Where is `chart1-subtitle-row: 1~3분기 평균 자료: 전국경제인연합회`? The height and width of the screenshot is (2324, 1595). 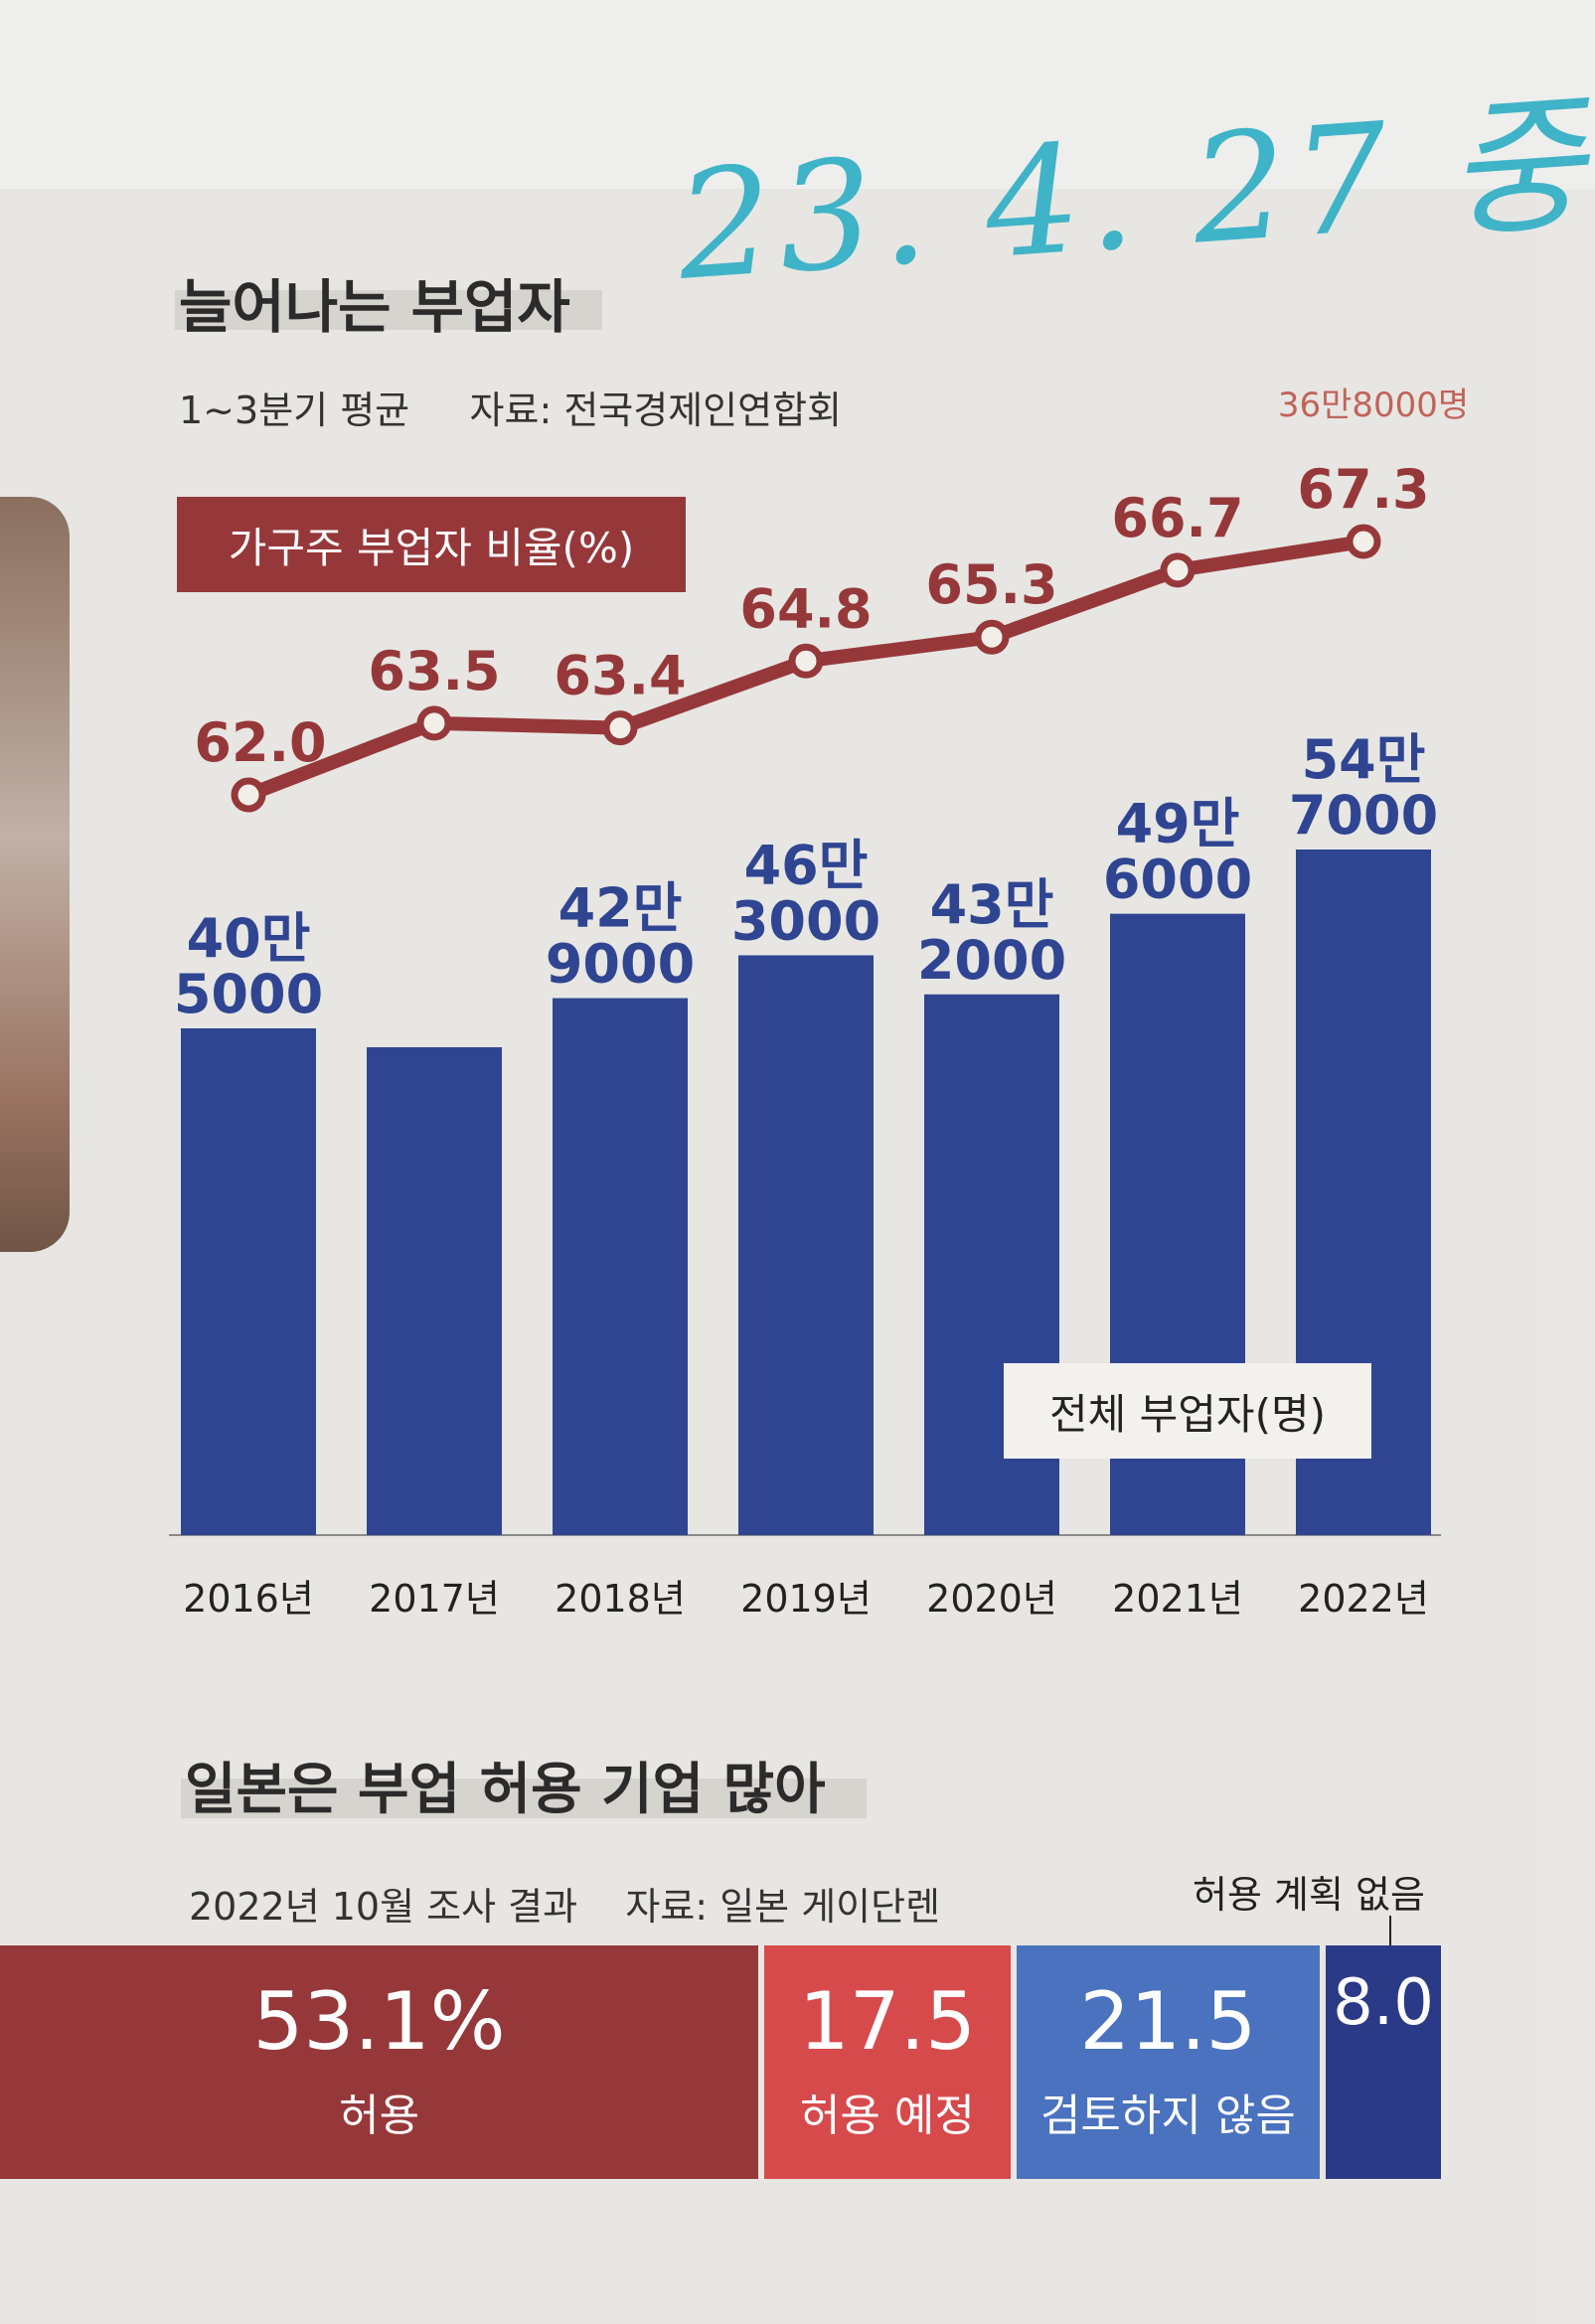
chart1-subtitle-row: 1~3분기 평균 자료: 전국경제인연합회 is located at coordinates (510, 407).